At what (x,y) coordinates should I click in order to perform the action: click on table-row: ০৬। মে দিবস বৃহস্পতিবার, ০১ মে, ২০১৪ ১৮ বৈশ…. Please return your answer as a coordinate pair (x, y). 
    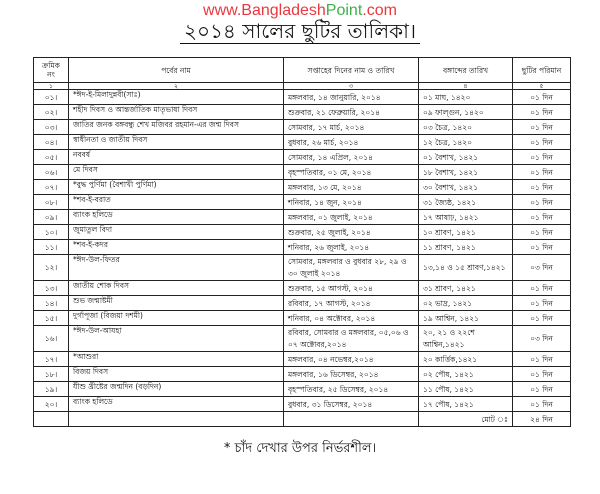
    Looking at the image, I should click on (302, 172).